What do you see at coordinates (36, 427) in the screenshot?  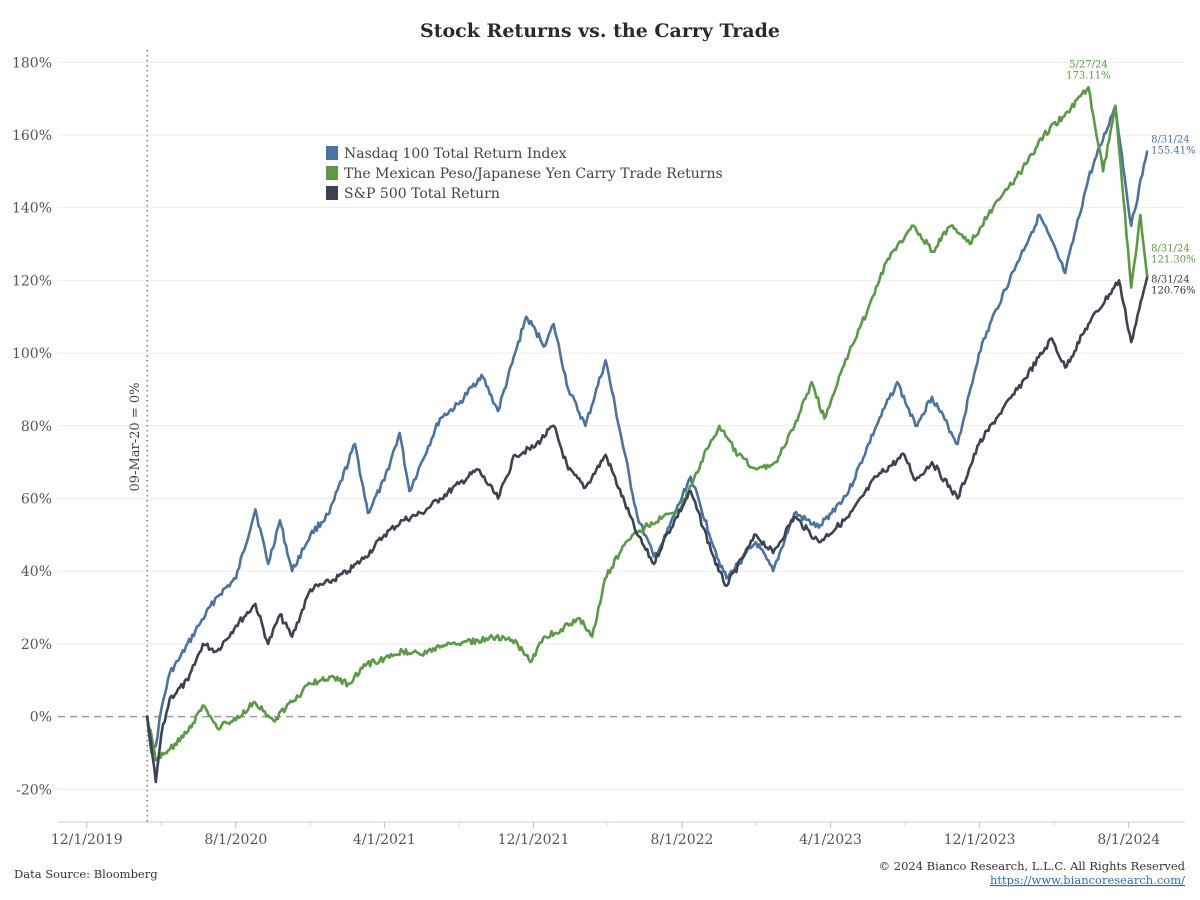 I see `y-tick-label: 80%` at bounding box center [36, 427].